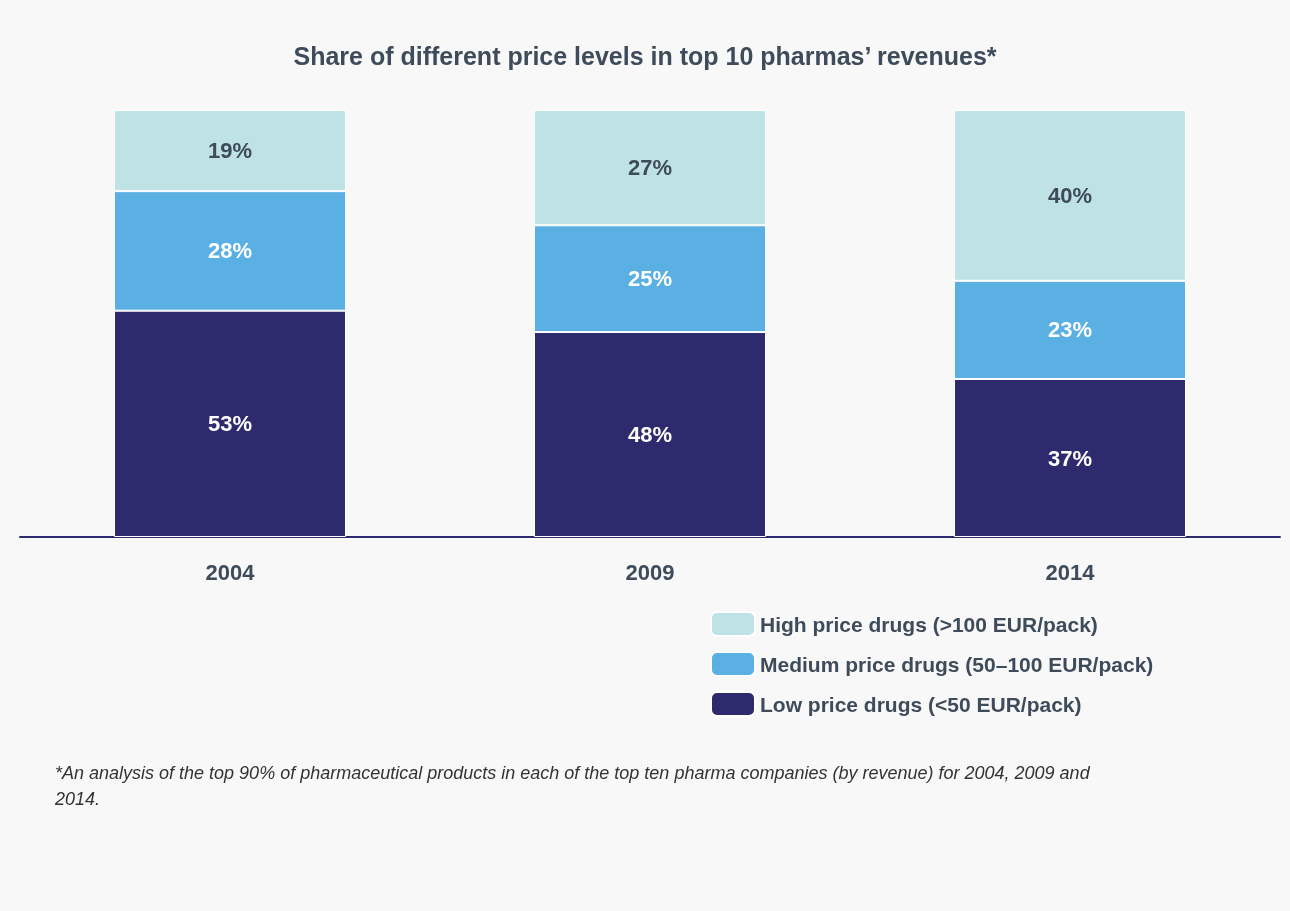  Describe the element at coordinates (650, 572) in the screenshot. I see `x-tick-label: 2009` at that location.